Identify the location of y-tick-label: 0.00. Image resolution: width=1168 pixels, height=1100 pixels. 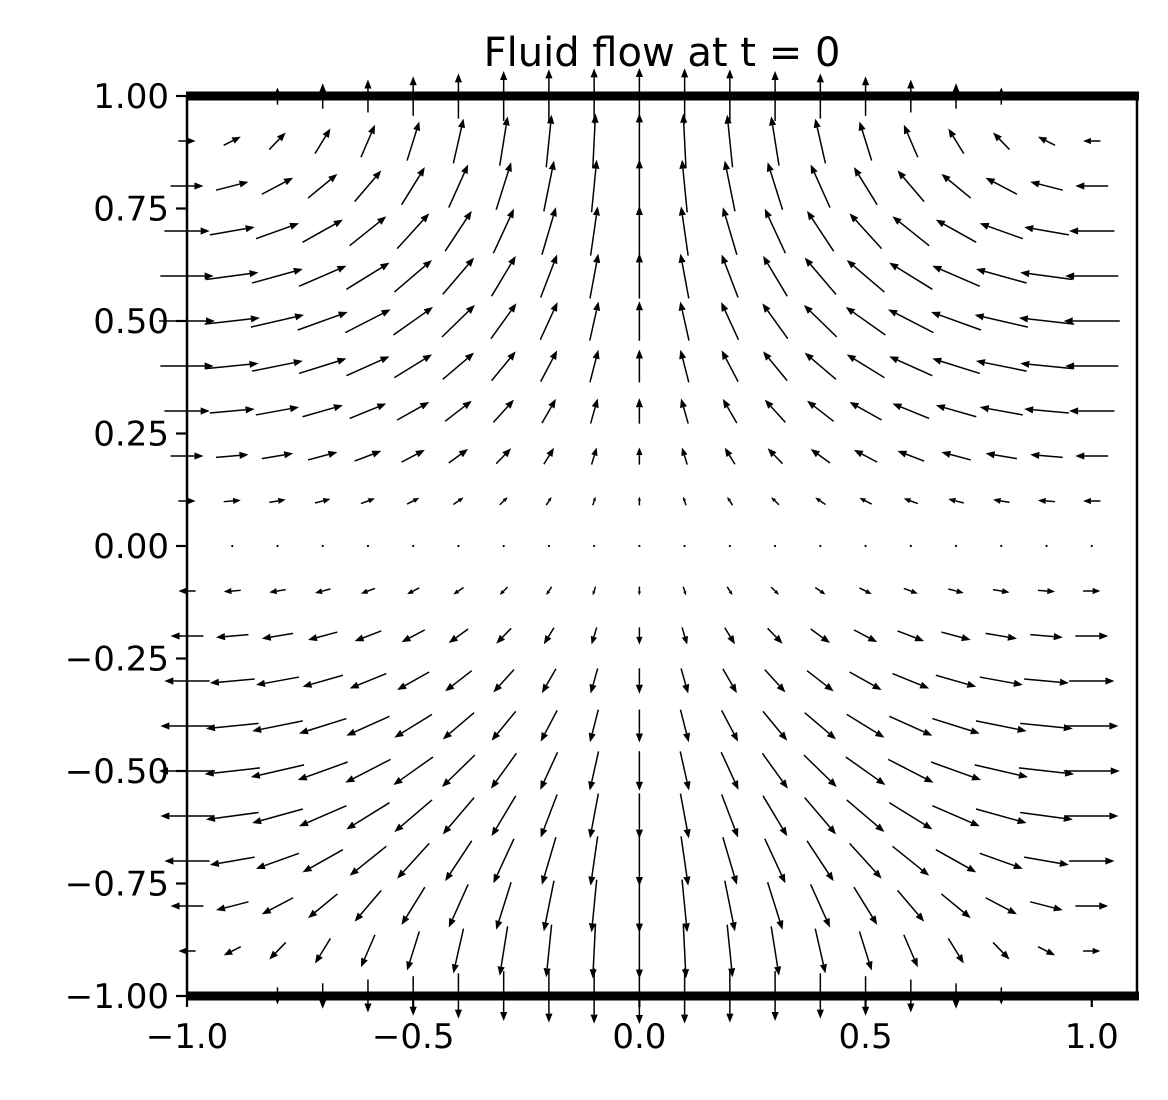
(131, 547).